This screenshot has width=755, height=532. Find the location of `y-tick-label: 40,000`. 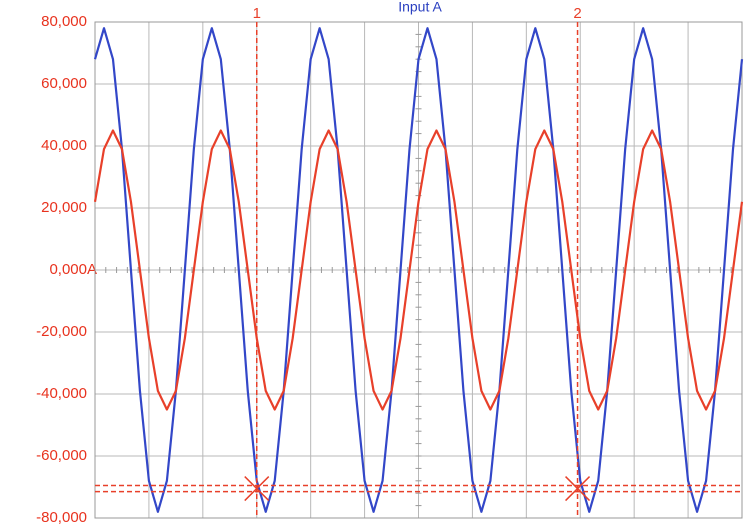

y-tick-label: 40,000 is located at coordinates (64, 145).